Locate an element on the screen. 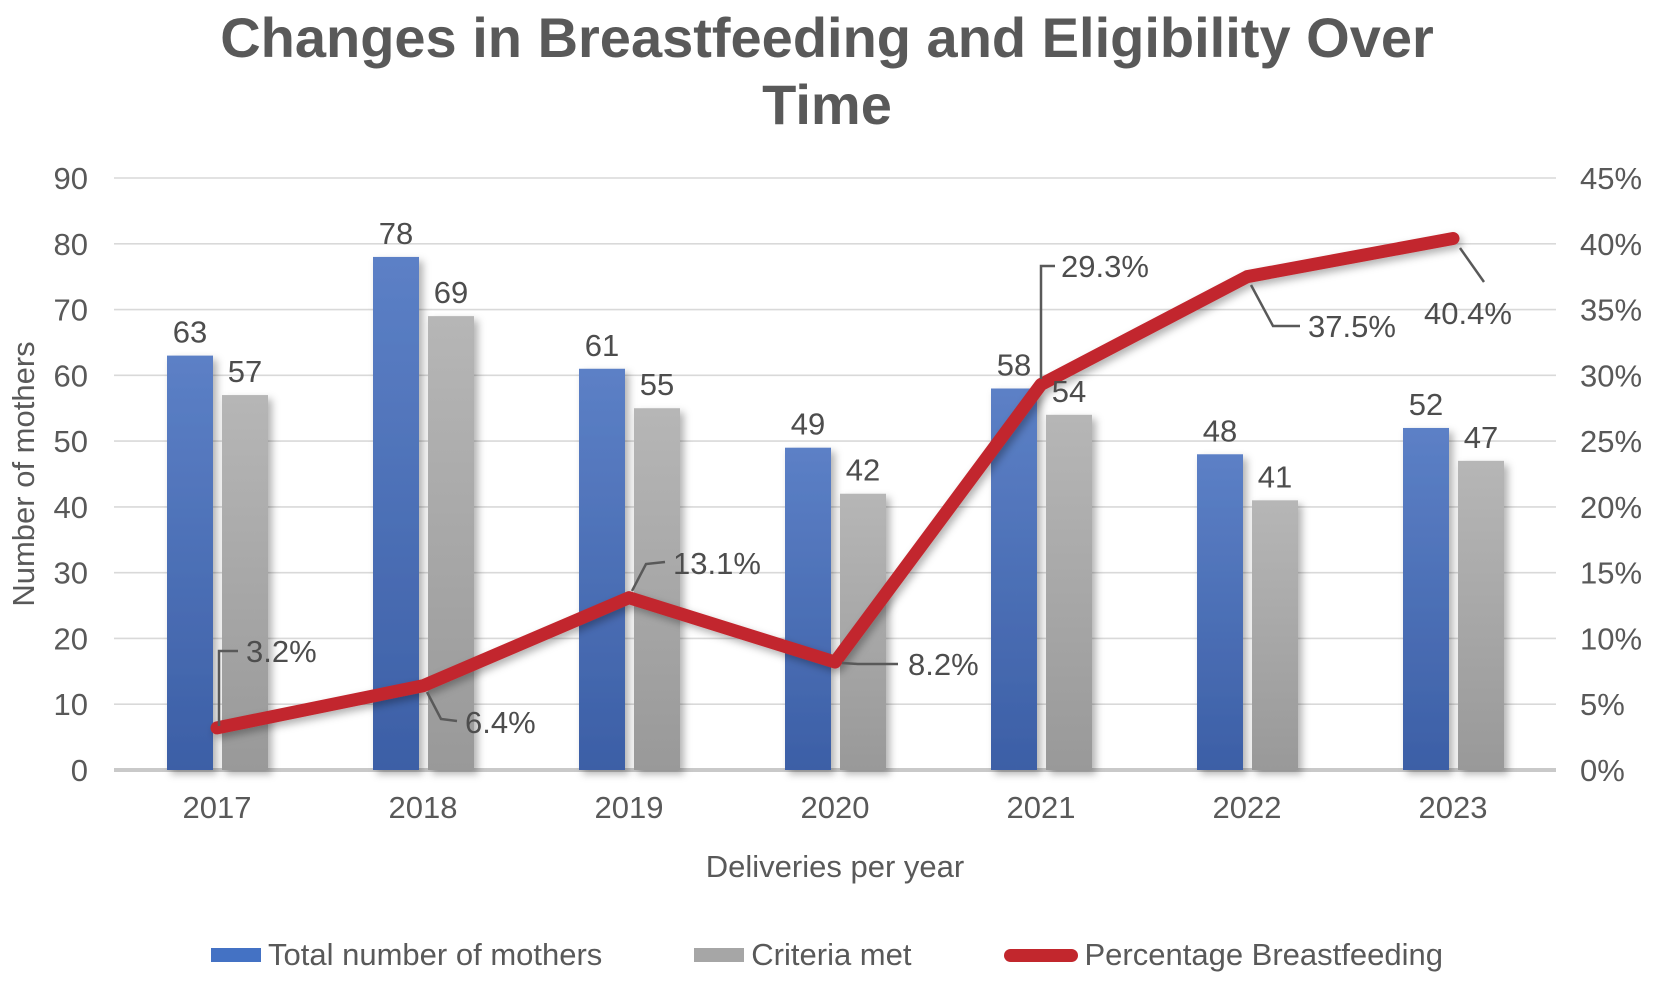 The width and height of the screenshot is (1654, 982). bar-criteria-met-2018 is located at coordinates (451, 543).